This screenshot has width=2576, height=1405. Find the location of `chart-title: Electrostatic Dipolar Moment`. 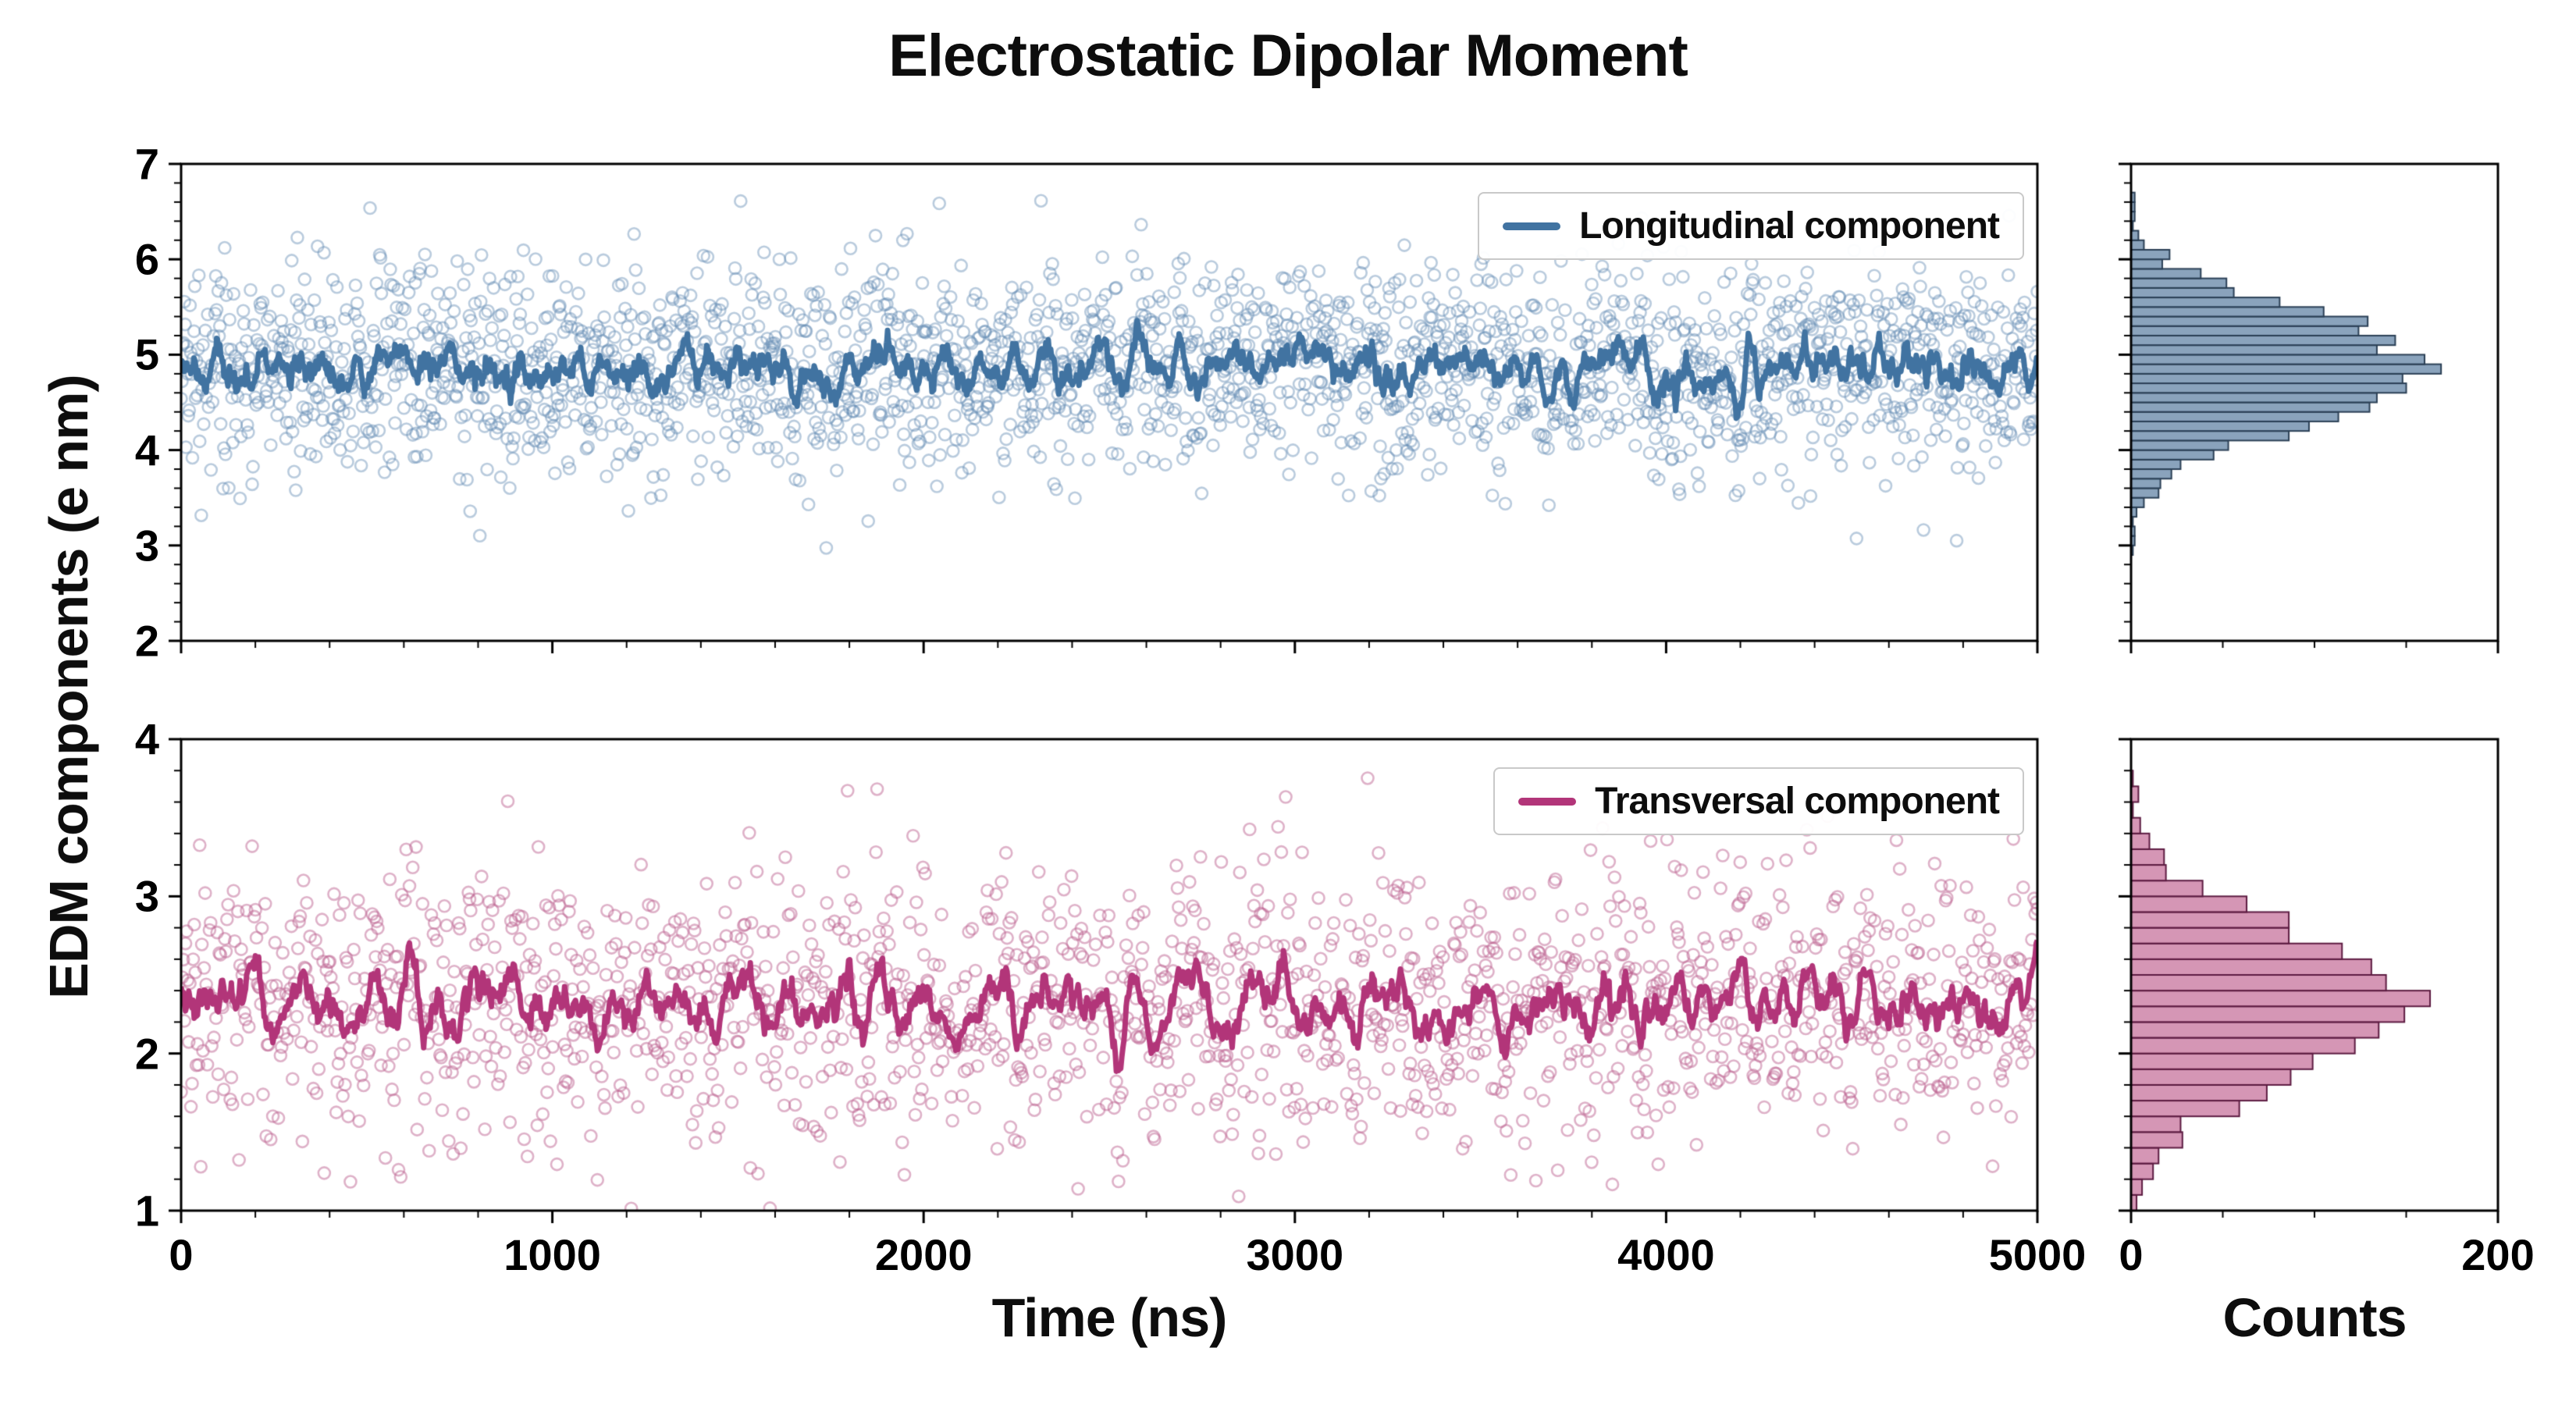

chart-title: Electrostatic Dipolar Moment is located at coordinates (1288, 56).